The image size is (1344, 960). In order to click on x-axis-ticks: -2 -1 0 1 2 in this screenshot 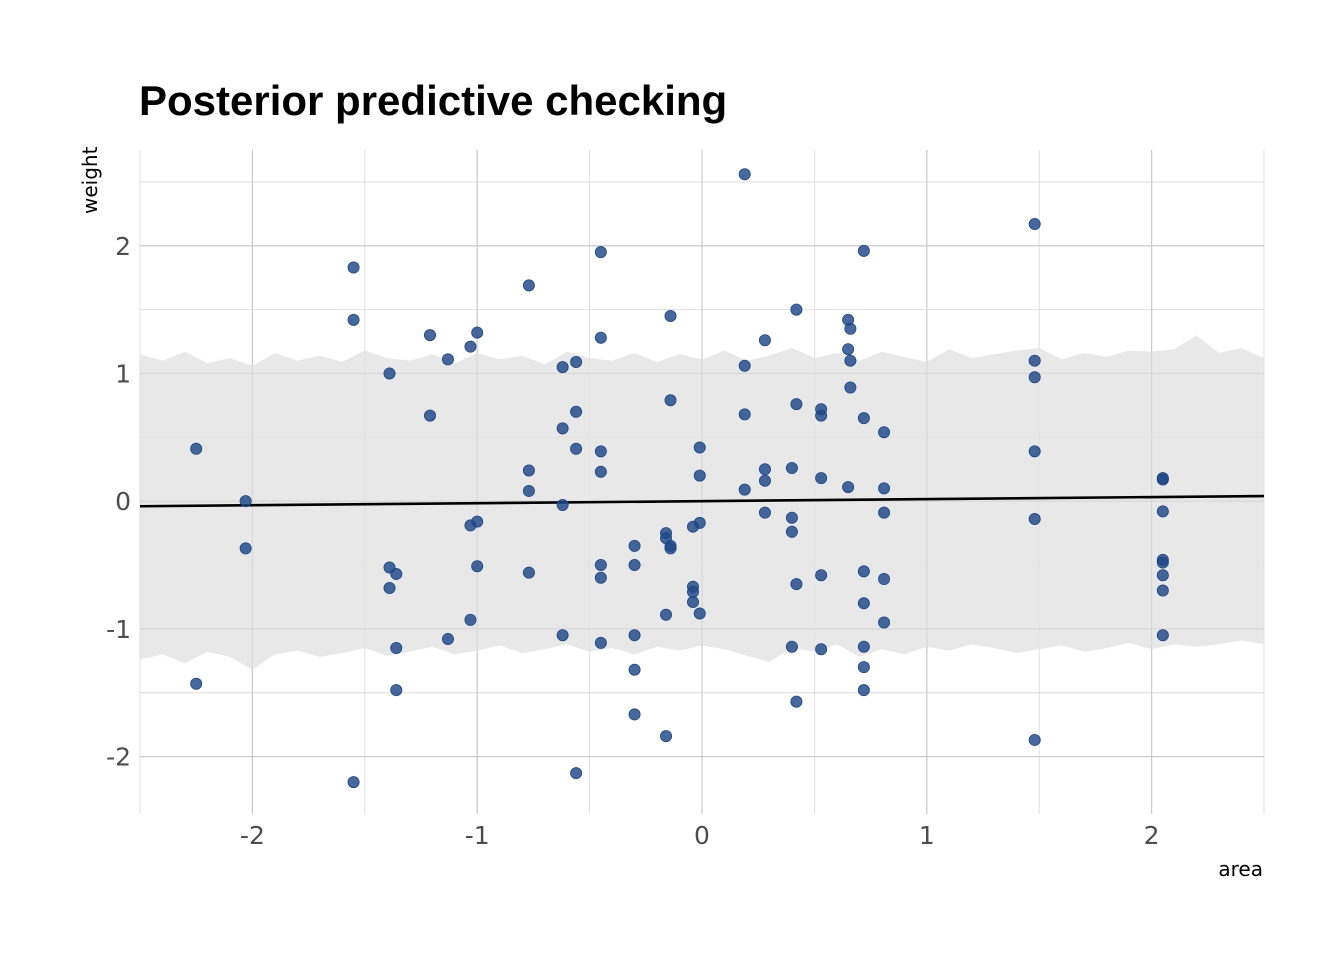, I will do `click(700, 835)`.